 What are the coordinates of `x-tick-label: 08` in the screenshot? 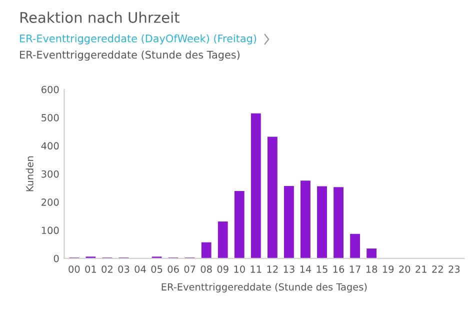 It's located at (206, 269).